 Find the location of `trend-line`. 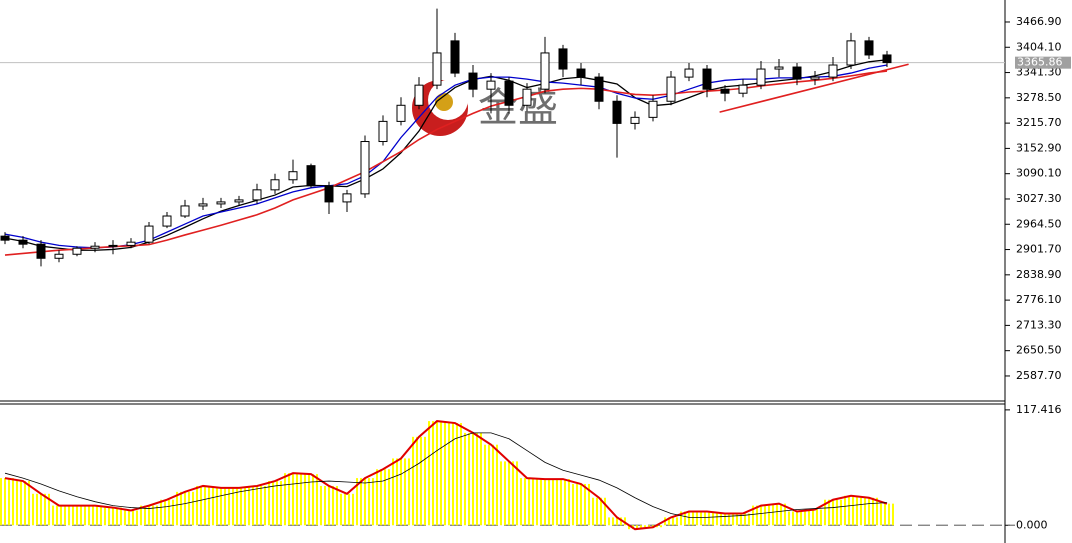

trend-line is located at coordinates (814, 88).